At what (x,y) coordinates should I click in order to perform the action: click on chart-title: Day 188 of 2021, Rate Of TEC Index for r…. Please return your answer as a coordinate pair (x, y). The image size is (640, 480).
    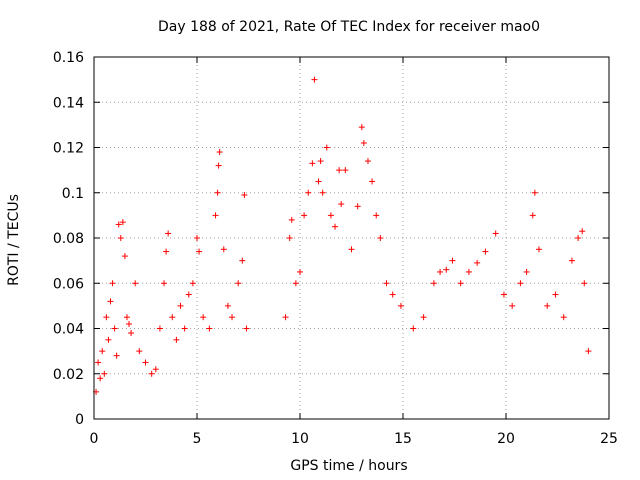
    Looking at the image, I should click on (349, 27).